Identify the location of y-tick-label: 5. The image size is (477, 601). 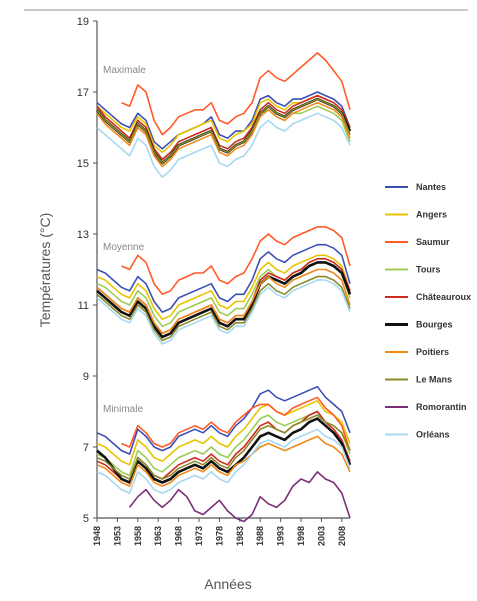
(86, 519).